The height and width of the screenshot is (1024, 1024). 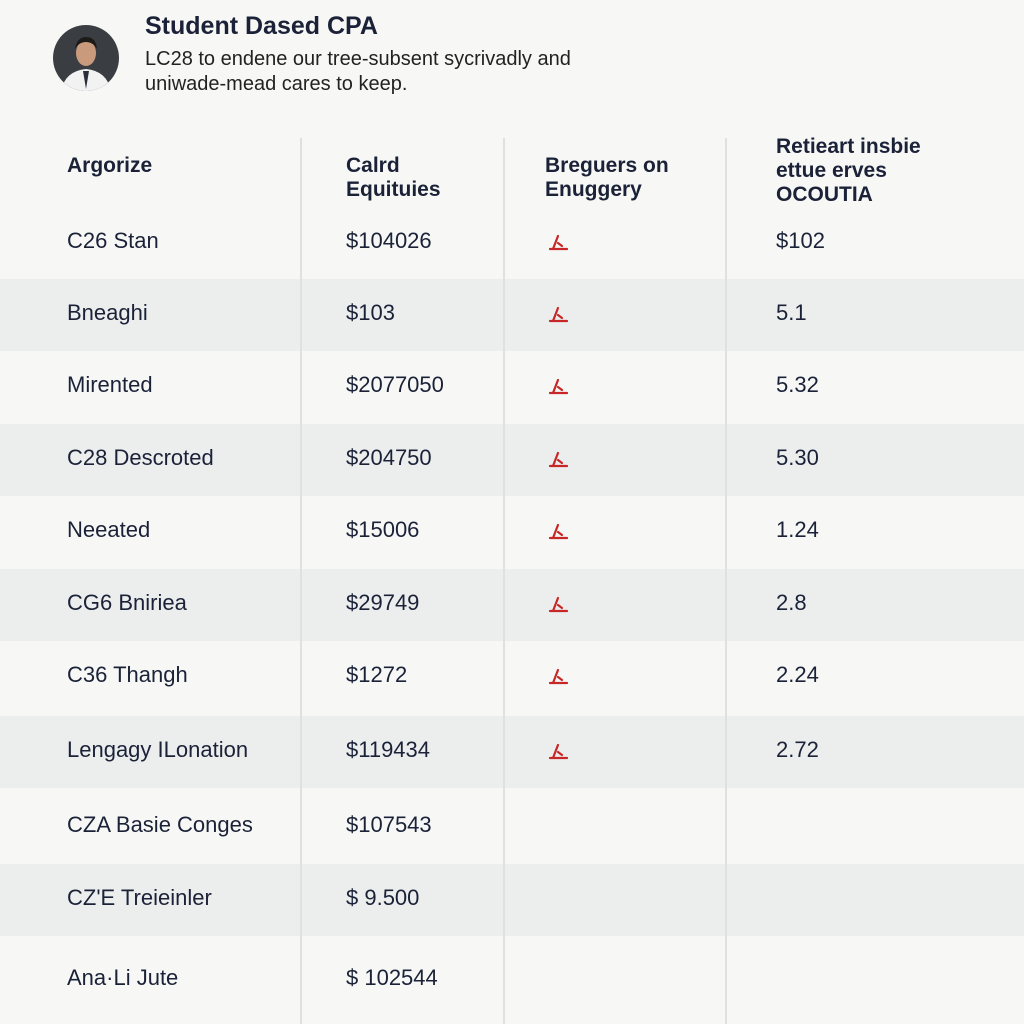 I want to click on cell-amount: $15006, so click(x=383, y=529).